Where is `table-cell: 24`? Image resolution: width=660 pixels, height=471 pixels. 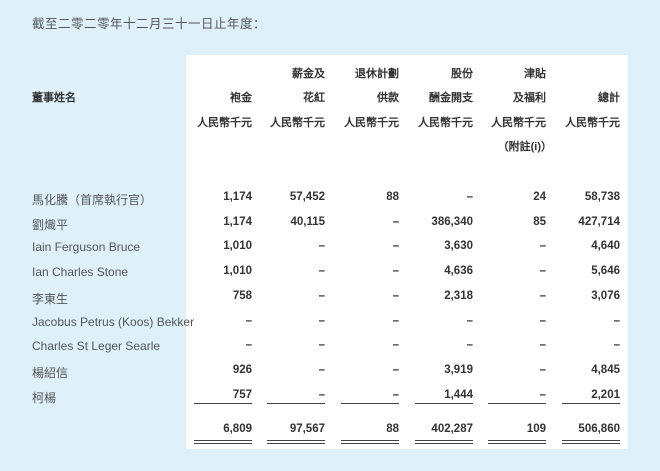
table-cell: 24 is located at coordinates (539, 197).